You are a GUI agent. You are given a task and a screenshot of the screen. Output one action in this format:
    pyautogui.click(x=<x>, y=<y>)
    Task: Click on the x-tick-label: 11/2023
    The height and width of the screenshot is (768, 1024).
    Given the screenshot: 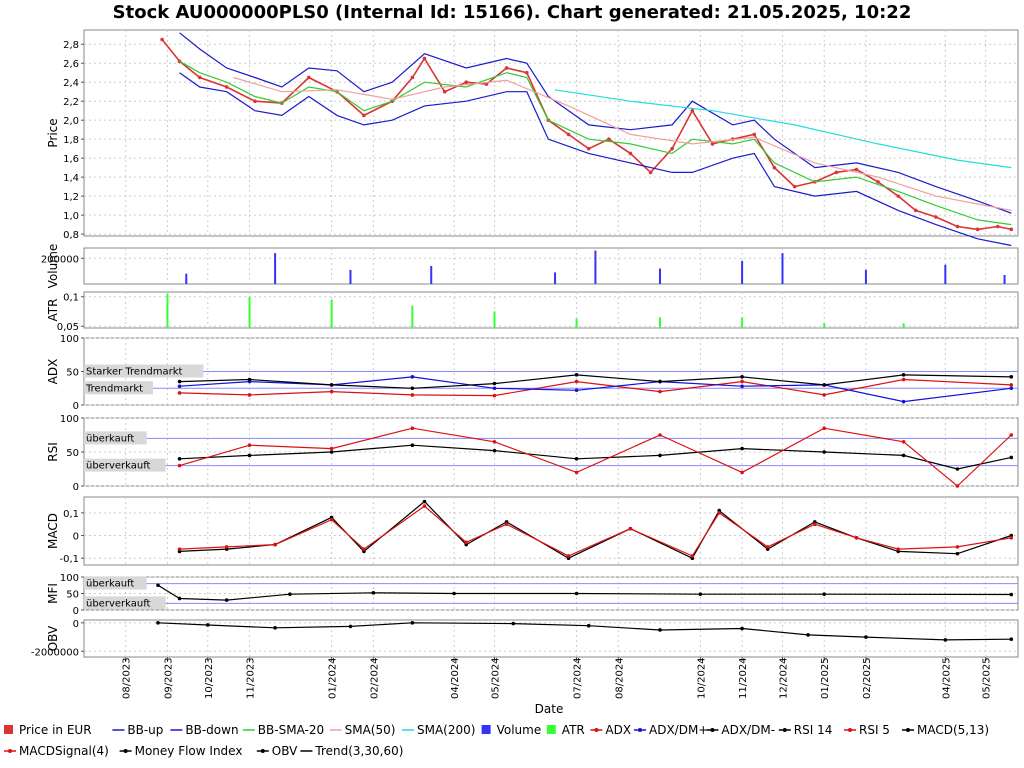 What is the action you would take?
    pyautogui.click(x=251, y=678)
    